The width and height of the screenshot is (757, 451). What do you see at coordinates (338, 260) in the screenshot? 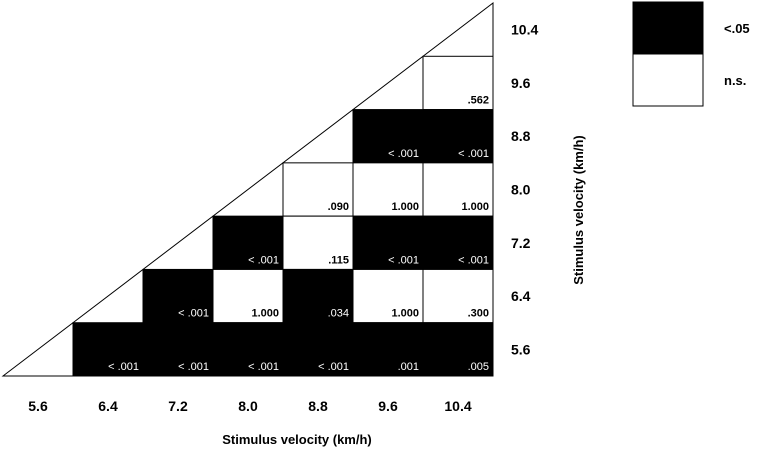
I see `cell-p-value: .115` at bounding box center [338, 260].